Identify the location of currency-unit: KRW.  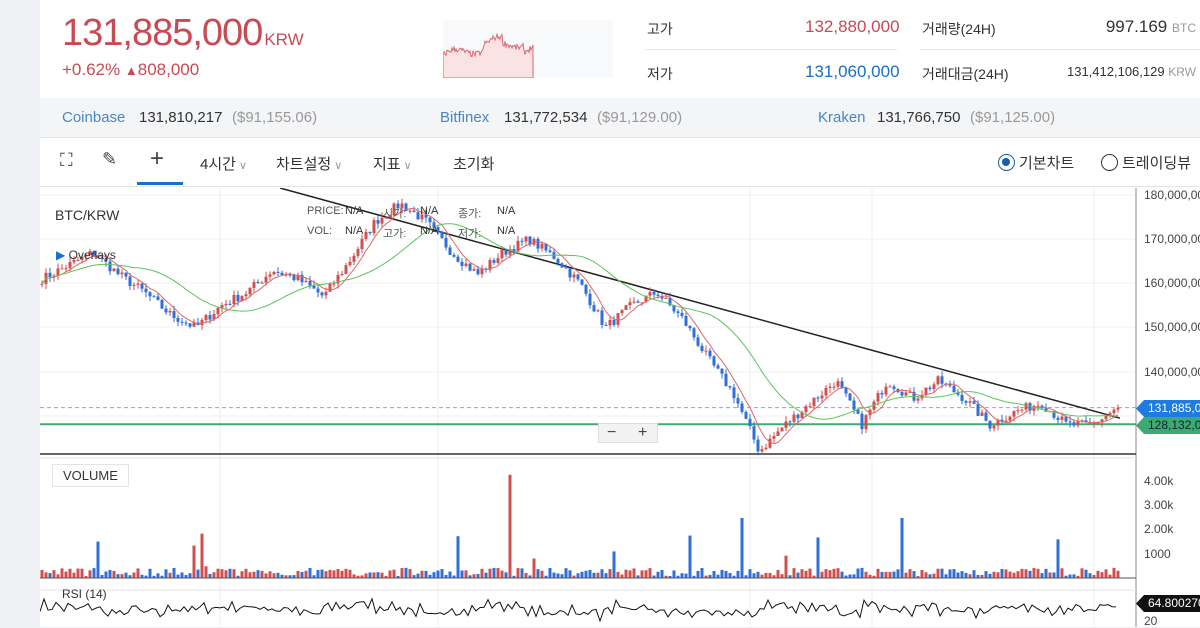
(284, 39).